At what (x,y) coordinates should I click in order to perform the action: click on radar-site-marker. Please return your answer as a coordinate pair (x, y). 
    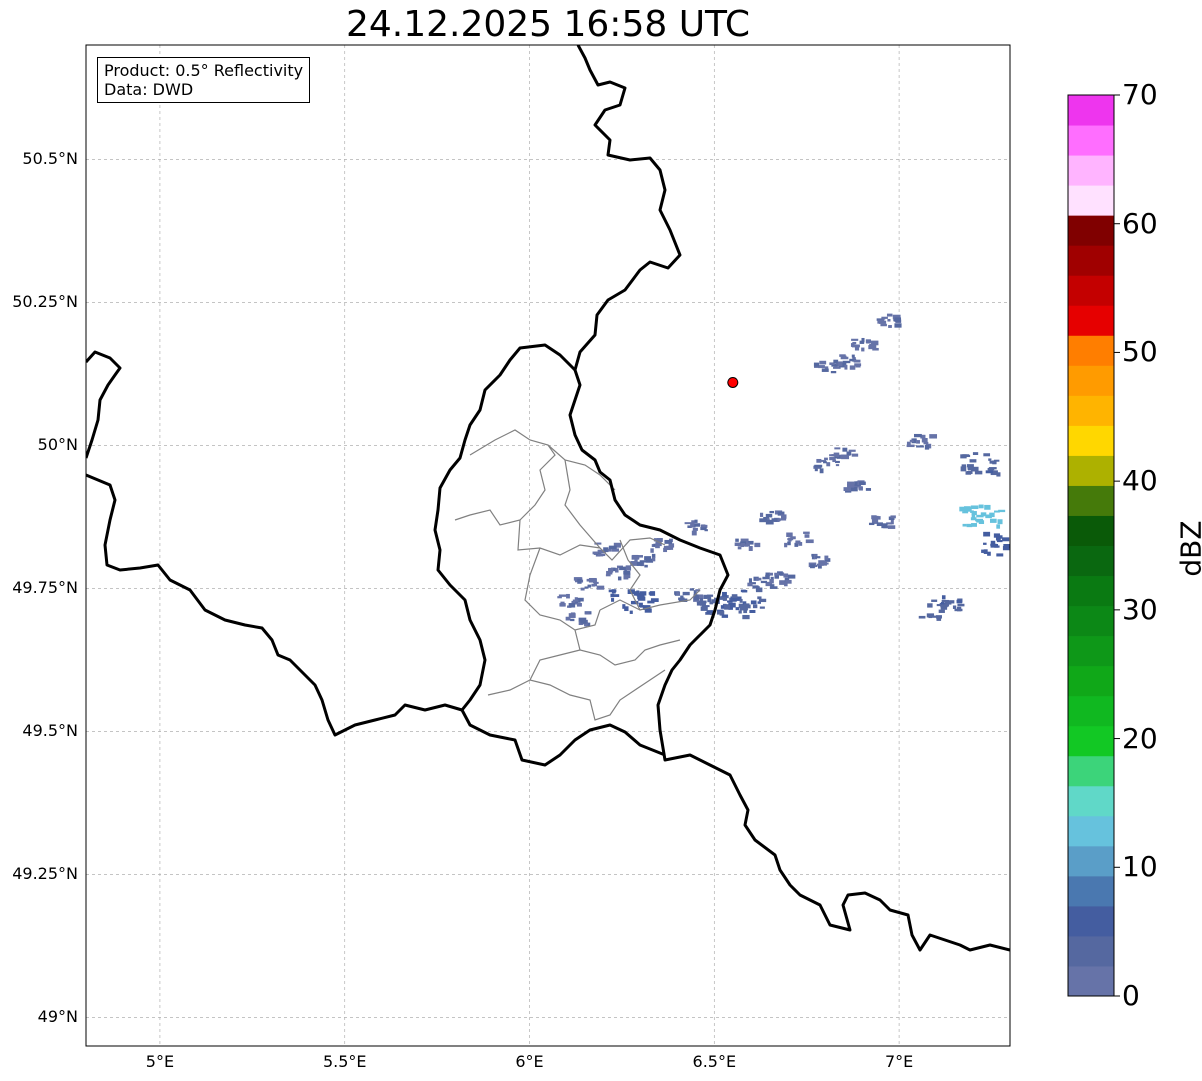
    Looking at the image, I should click on (733, 382).